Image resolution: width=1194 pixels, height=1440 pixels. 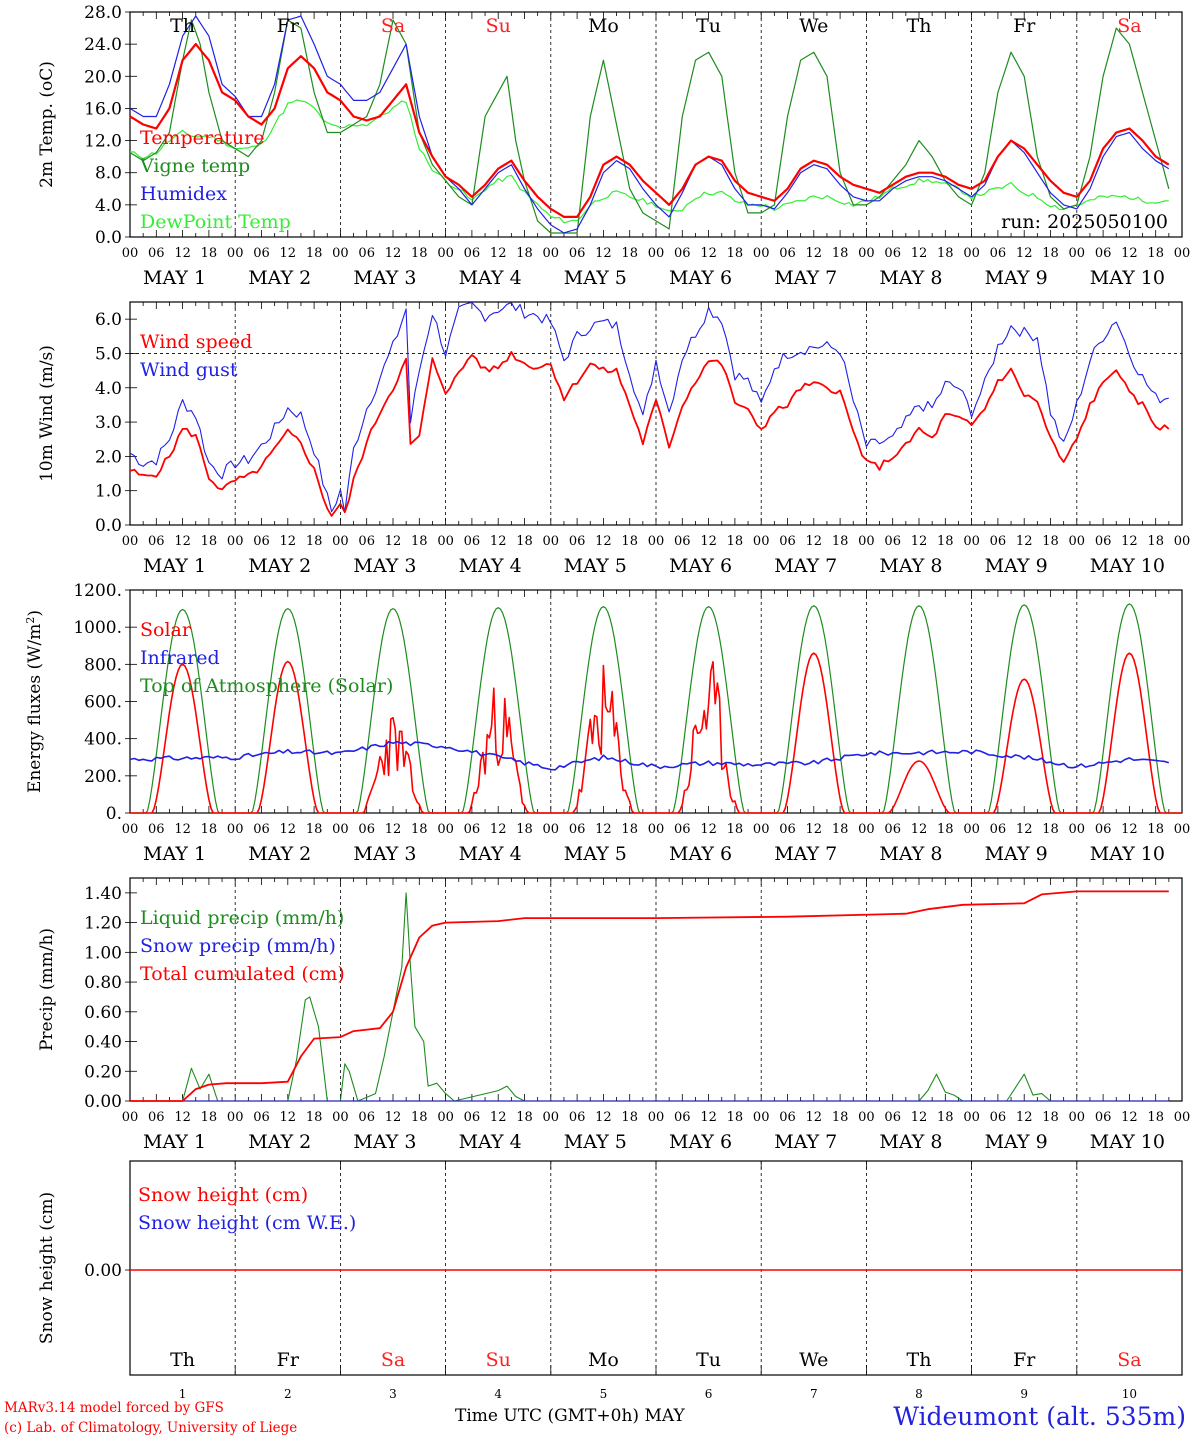 I want to click on y-axis-title-temp: 2m Temp. (oC), so click(x=47, y=124).